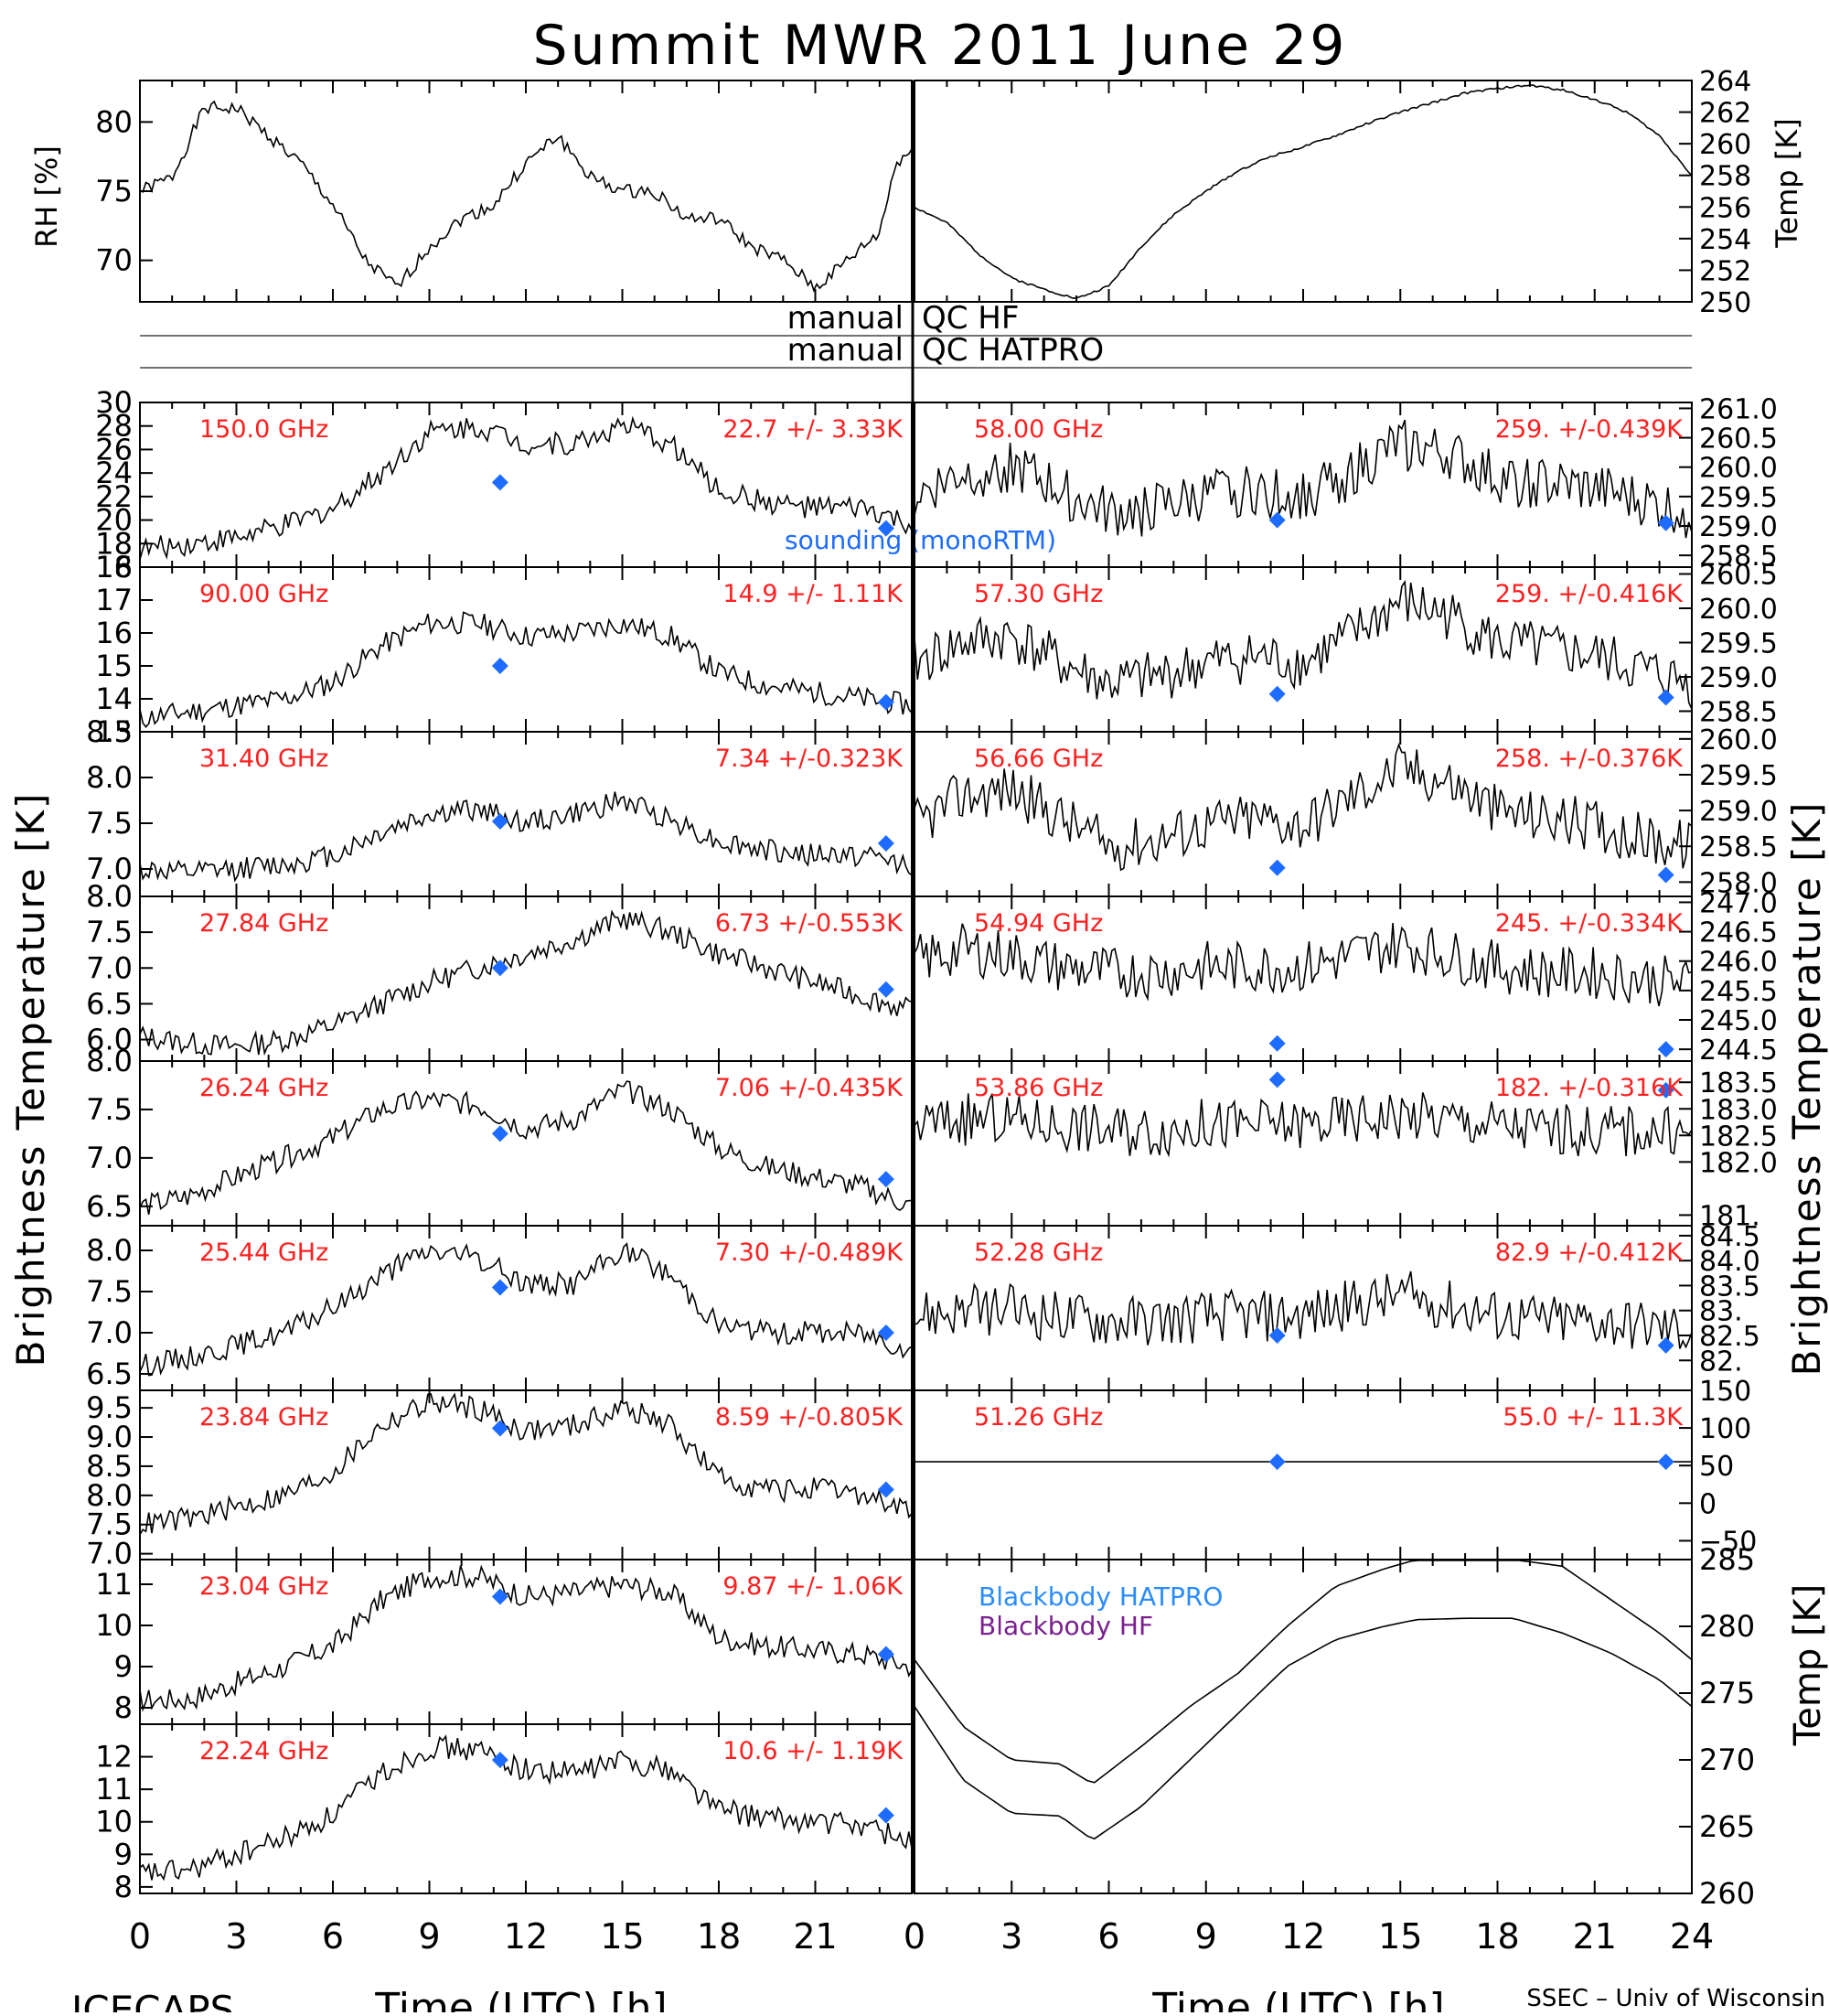 This screenshot has width=1829, height=2016. What do you see at coordinates (114, 496) in the screenshot?
I see `left-freq-panel-0-ytick-label: 22` at bounding box center [114, 496].